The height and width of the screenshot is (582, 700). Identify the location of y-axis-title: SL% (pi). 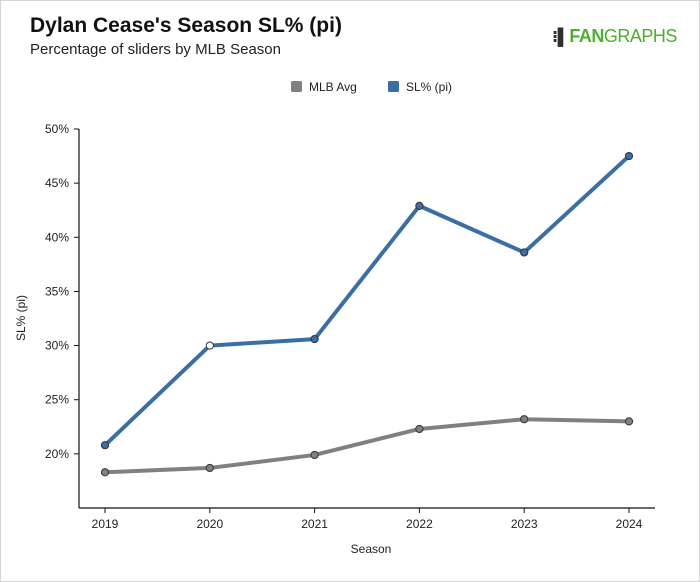
(21, 318).